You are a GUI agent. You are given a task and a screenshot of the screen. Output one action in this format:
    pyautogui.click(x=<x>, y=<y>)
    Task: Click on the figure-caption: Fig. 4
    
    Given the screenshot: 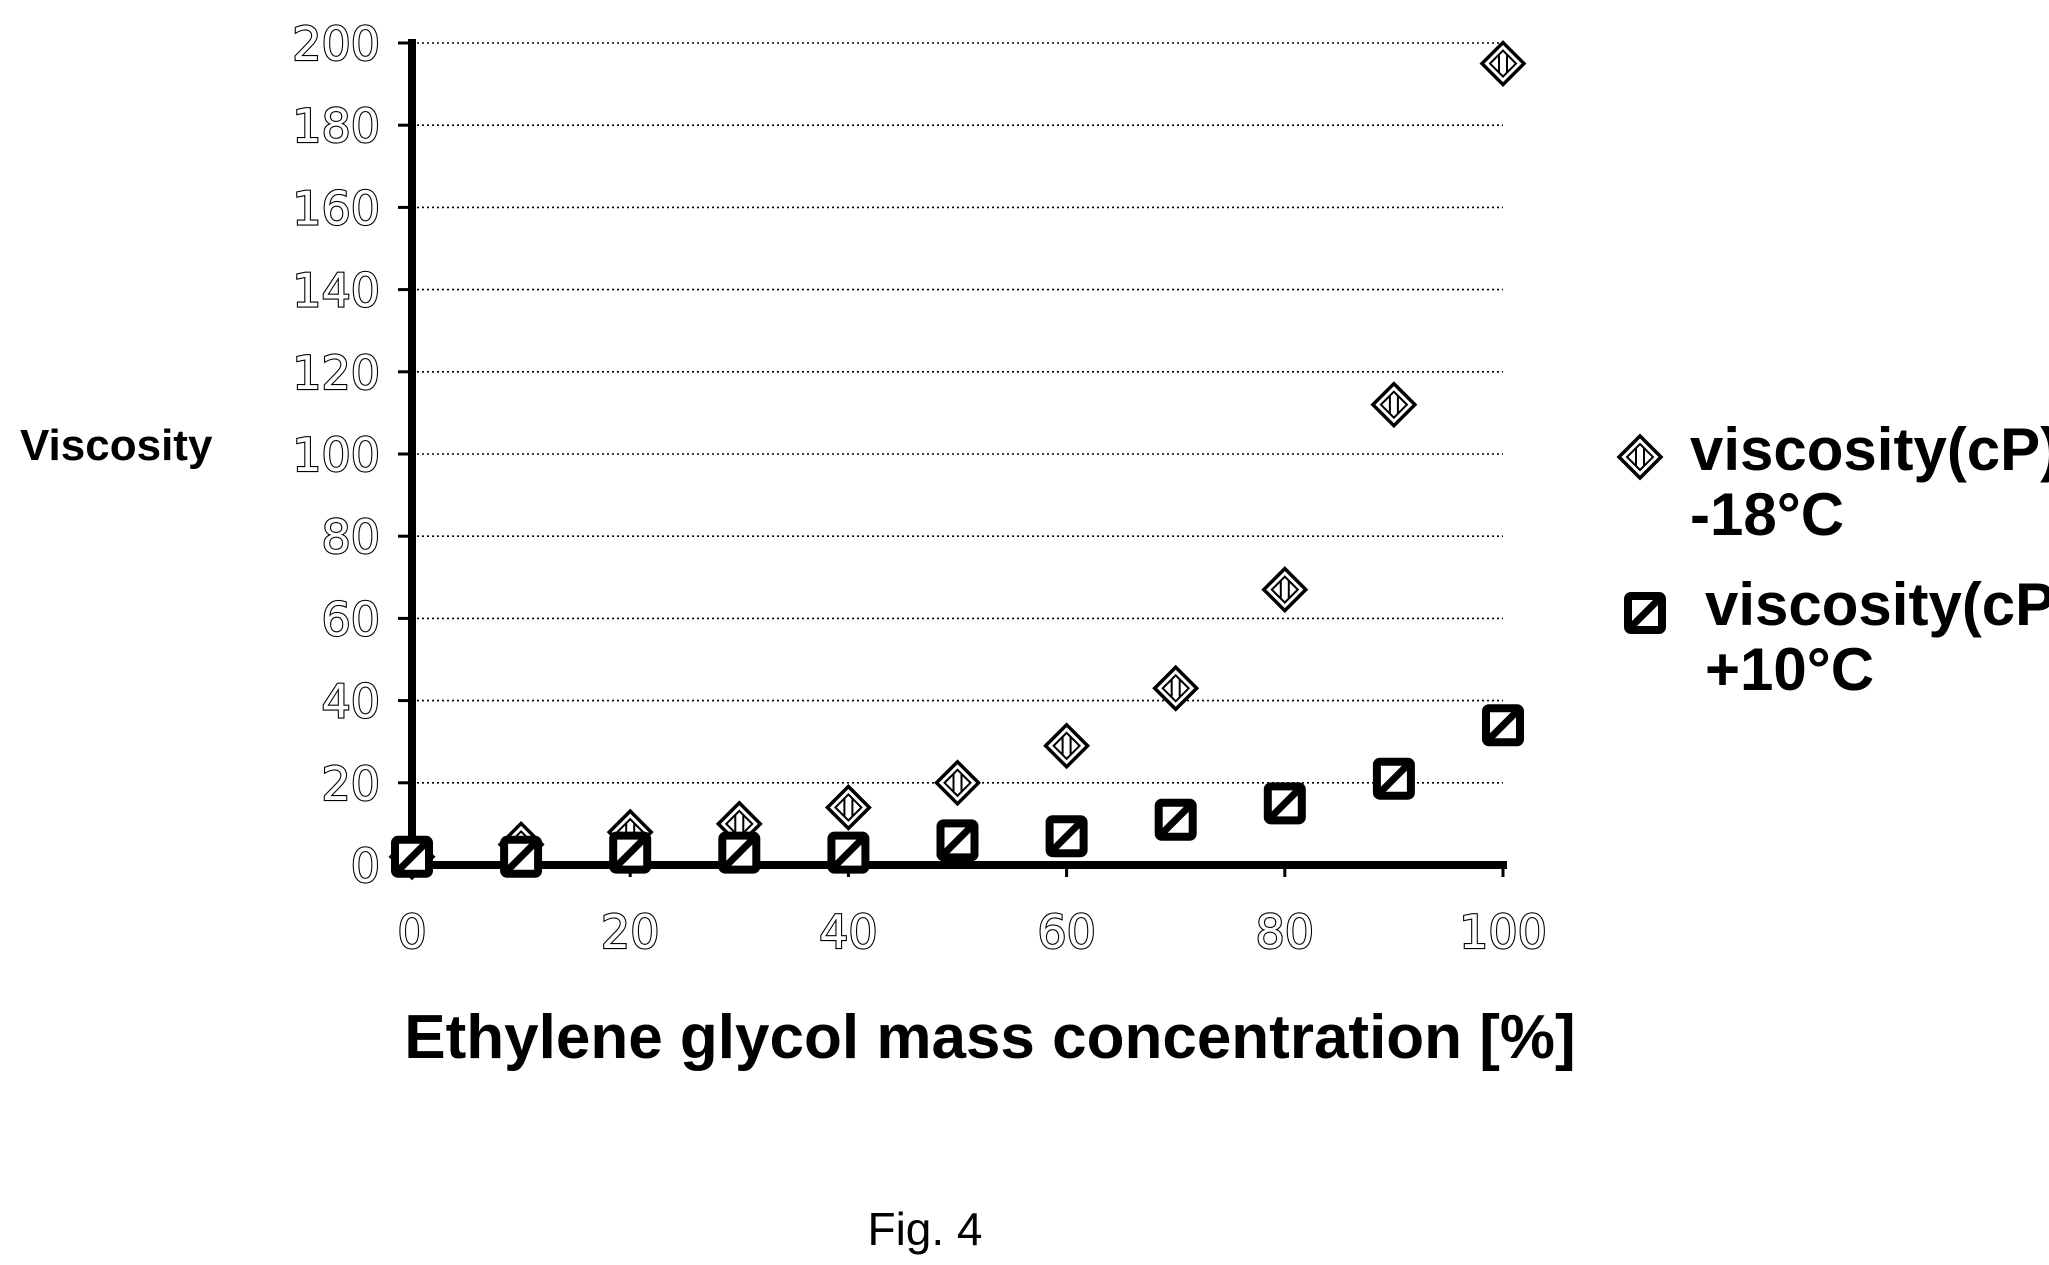 What is the action you would take?
    pyautogui.click(x=924, y=1229)
    